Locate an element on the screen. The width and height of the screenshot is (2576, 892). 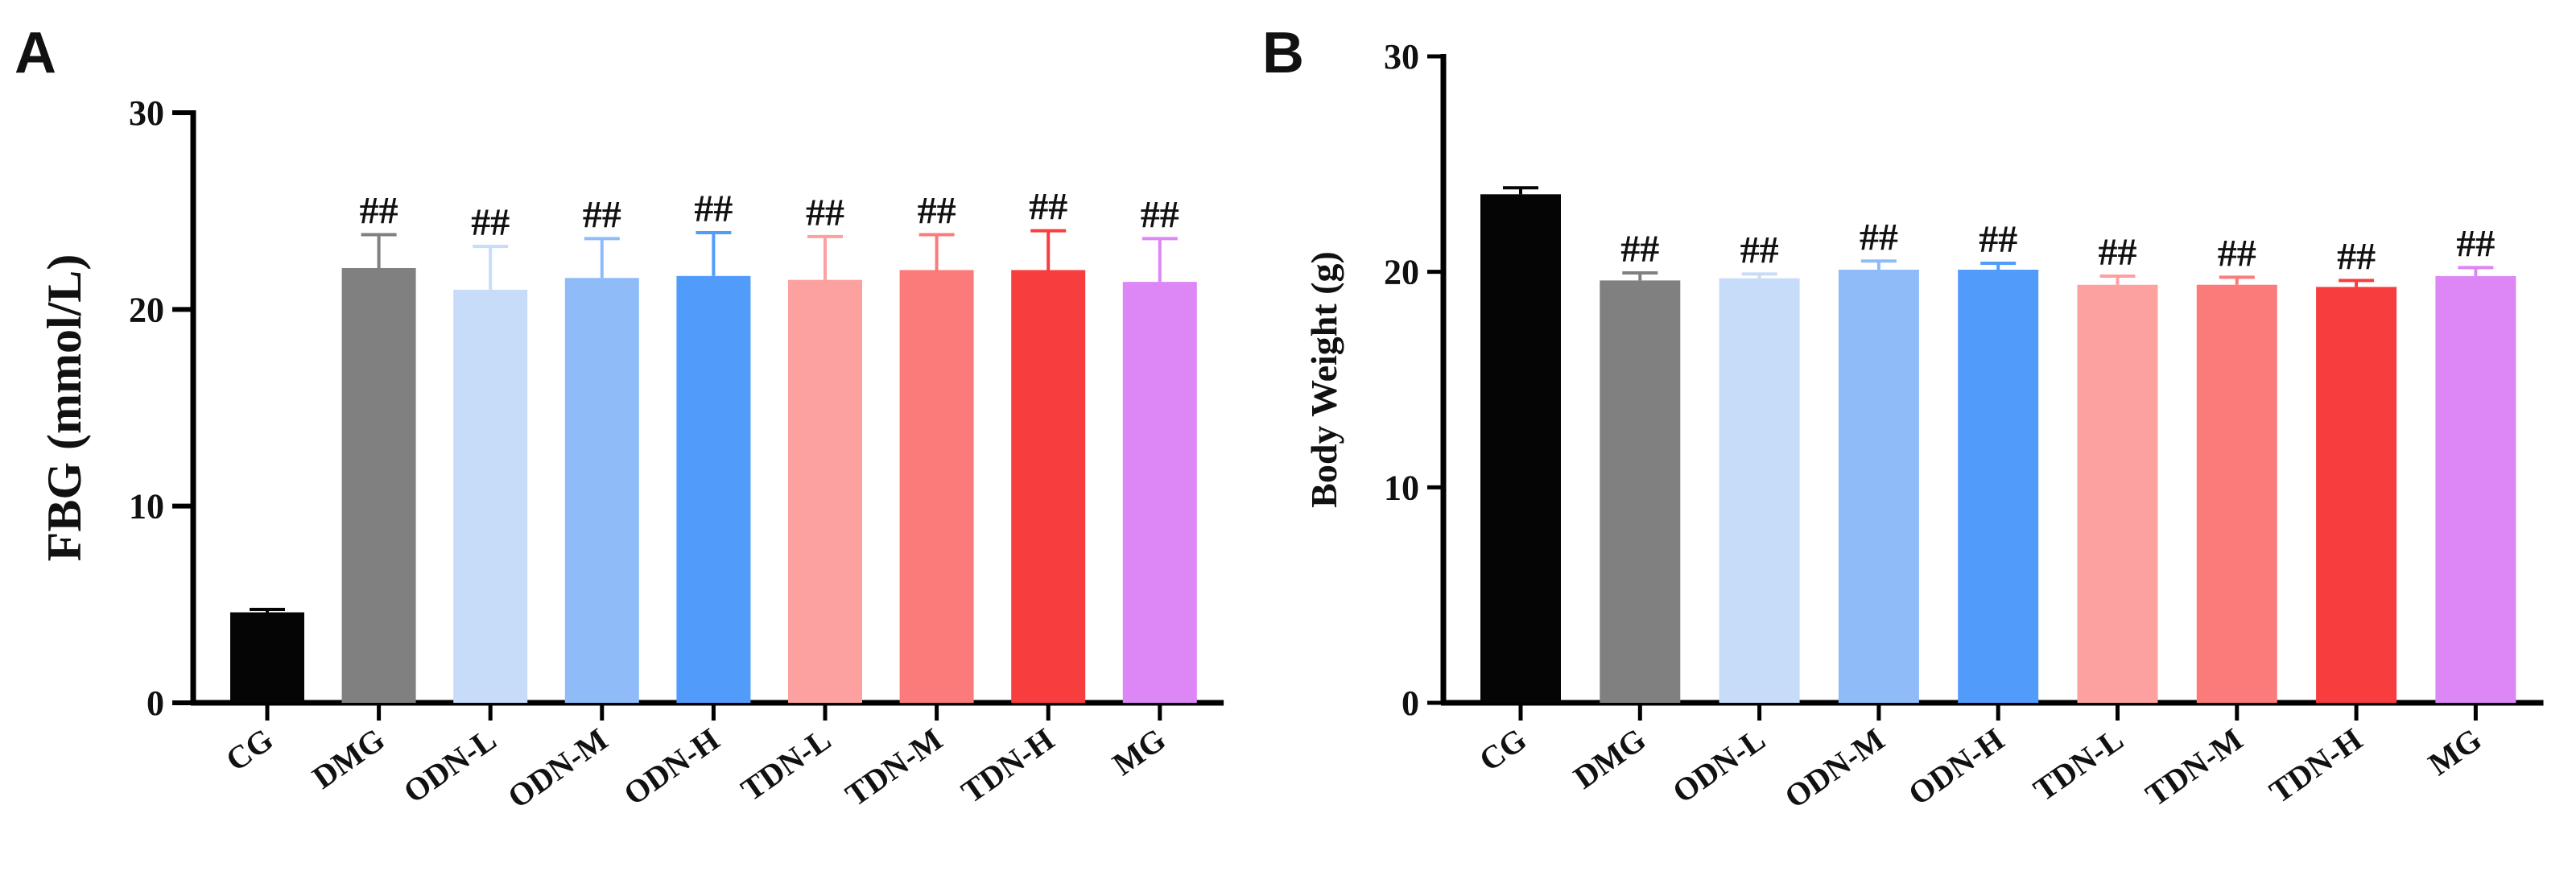
panel-letter-a: A is located at coordinates (35, 53).